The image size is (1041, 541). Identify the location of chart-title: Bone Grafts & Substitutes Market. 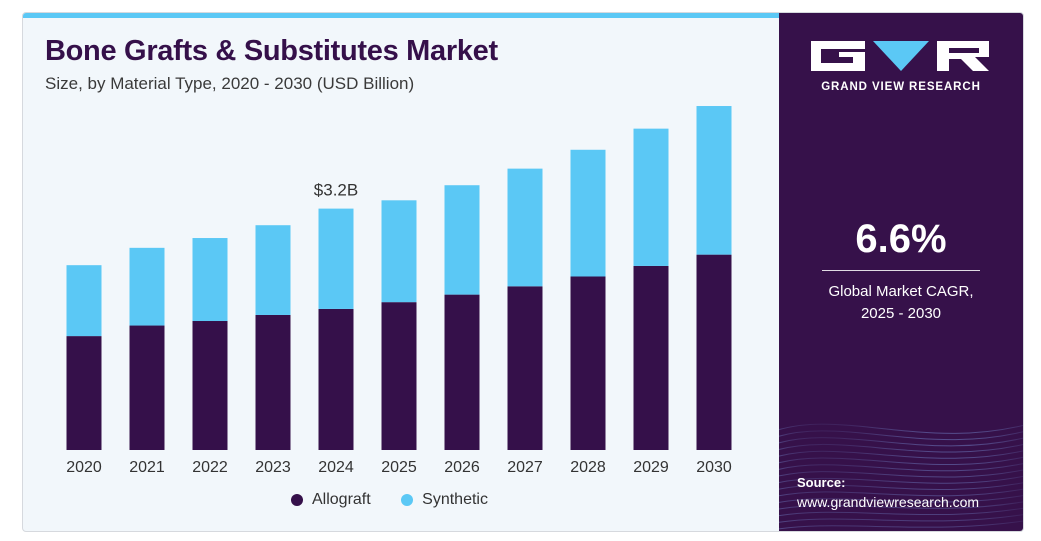
(271, 51).